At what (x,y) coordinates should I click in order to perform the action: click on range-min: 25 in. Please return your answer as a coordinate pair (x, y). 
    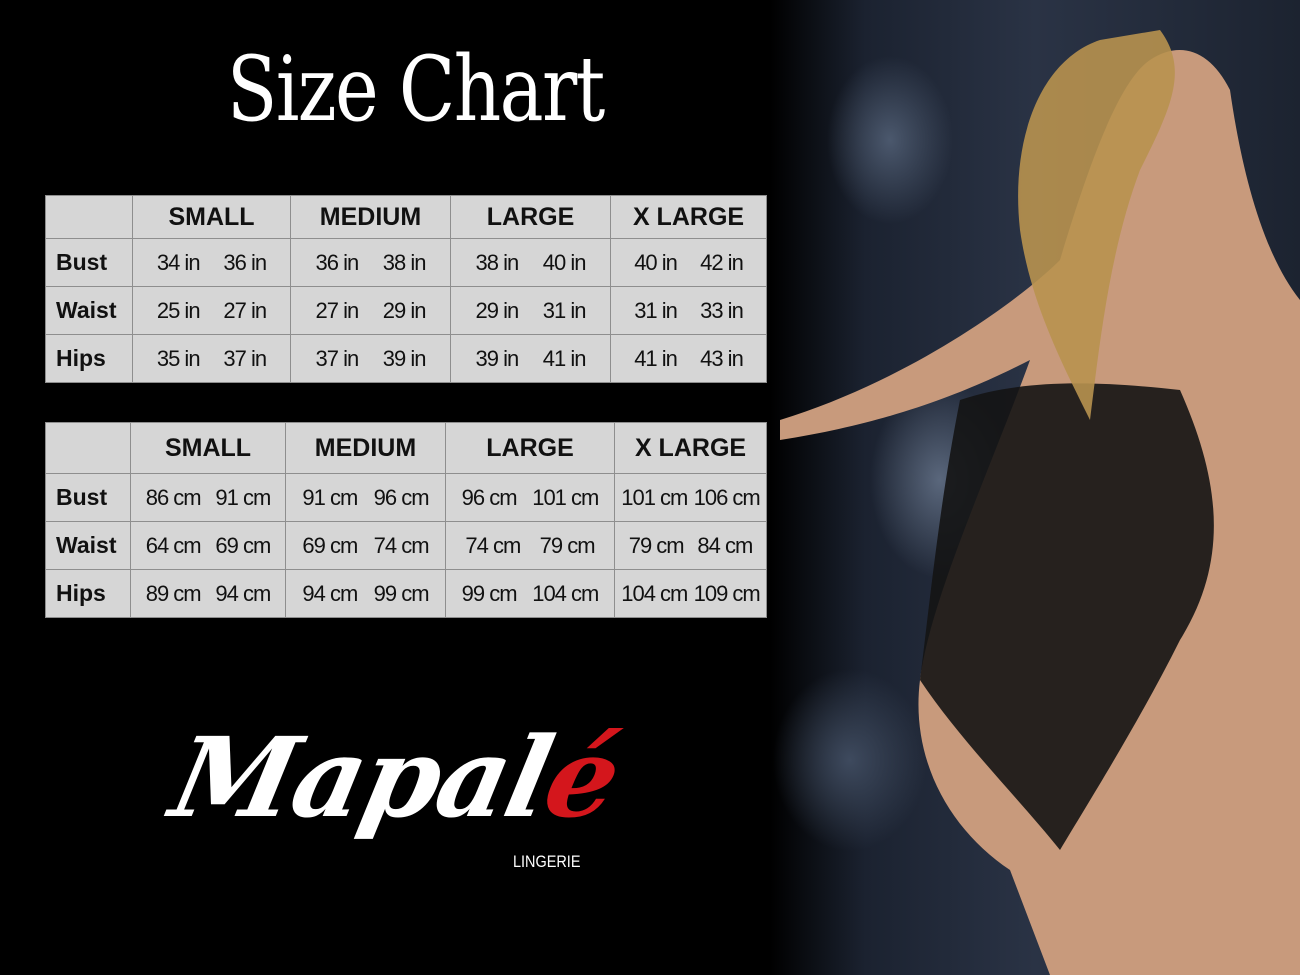
    Looking at the image, I should click on (178, 310).